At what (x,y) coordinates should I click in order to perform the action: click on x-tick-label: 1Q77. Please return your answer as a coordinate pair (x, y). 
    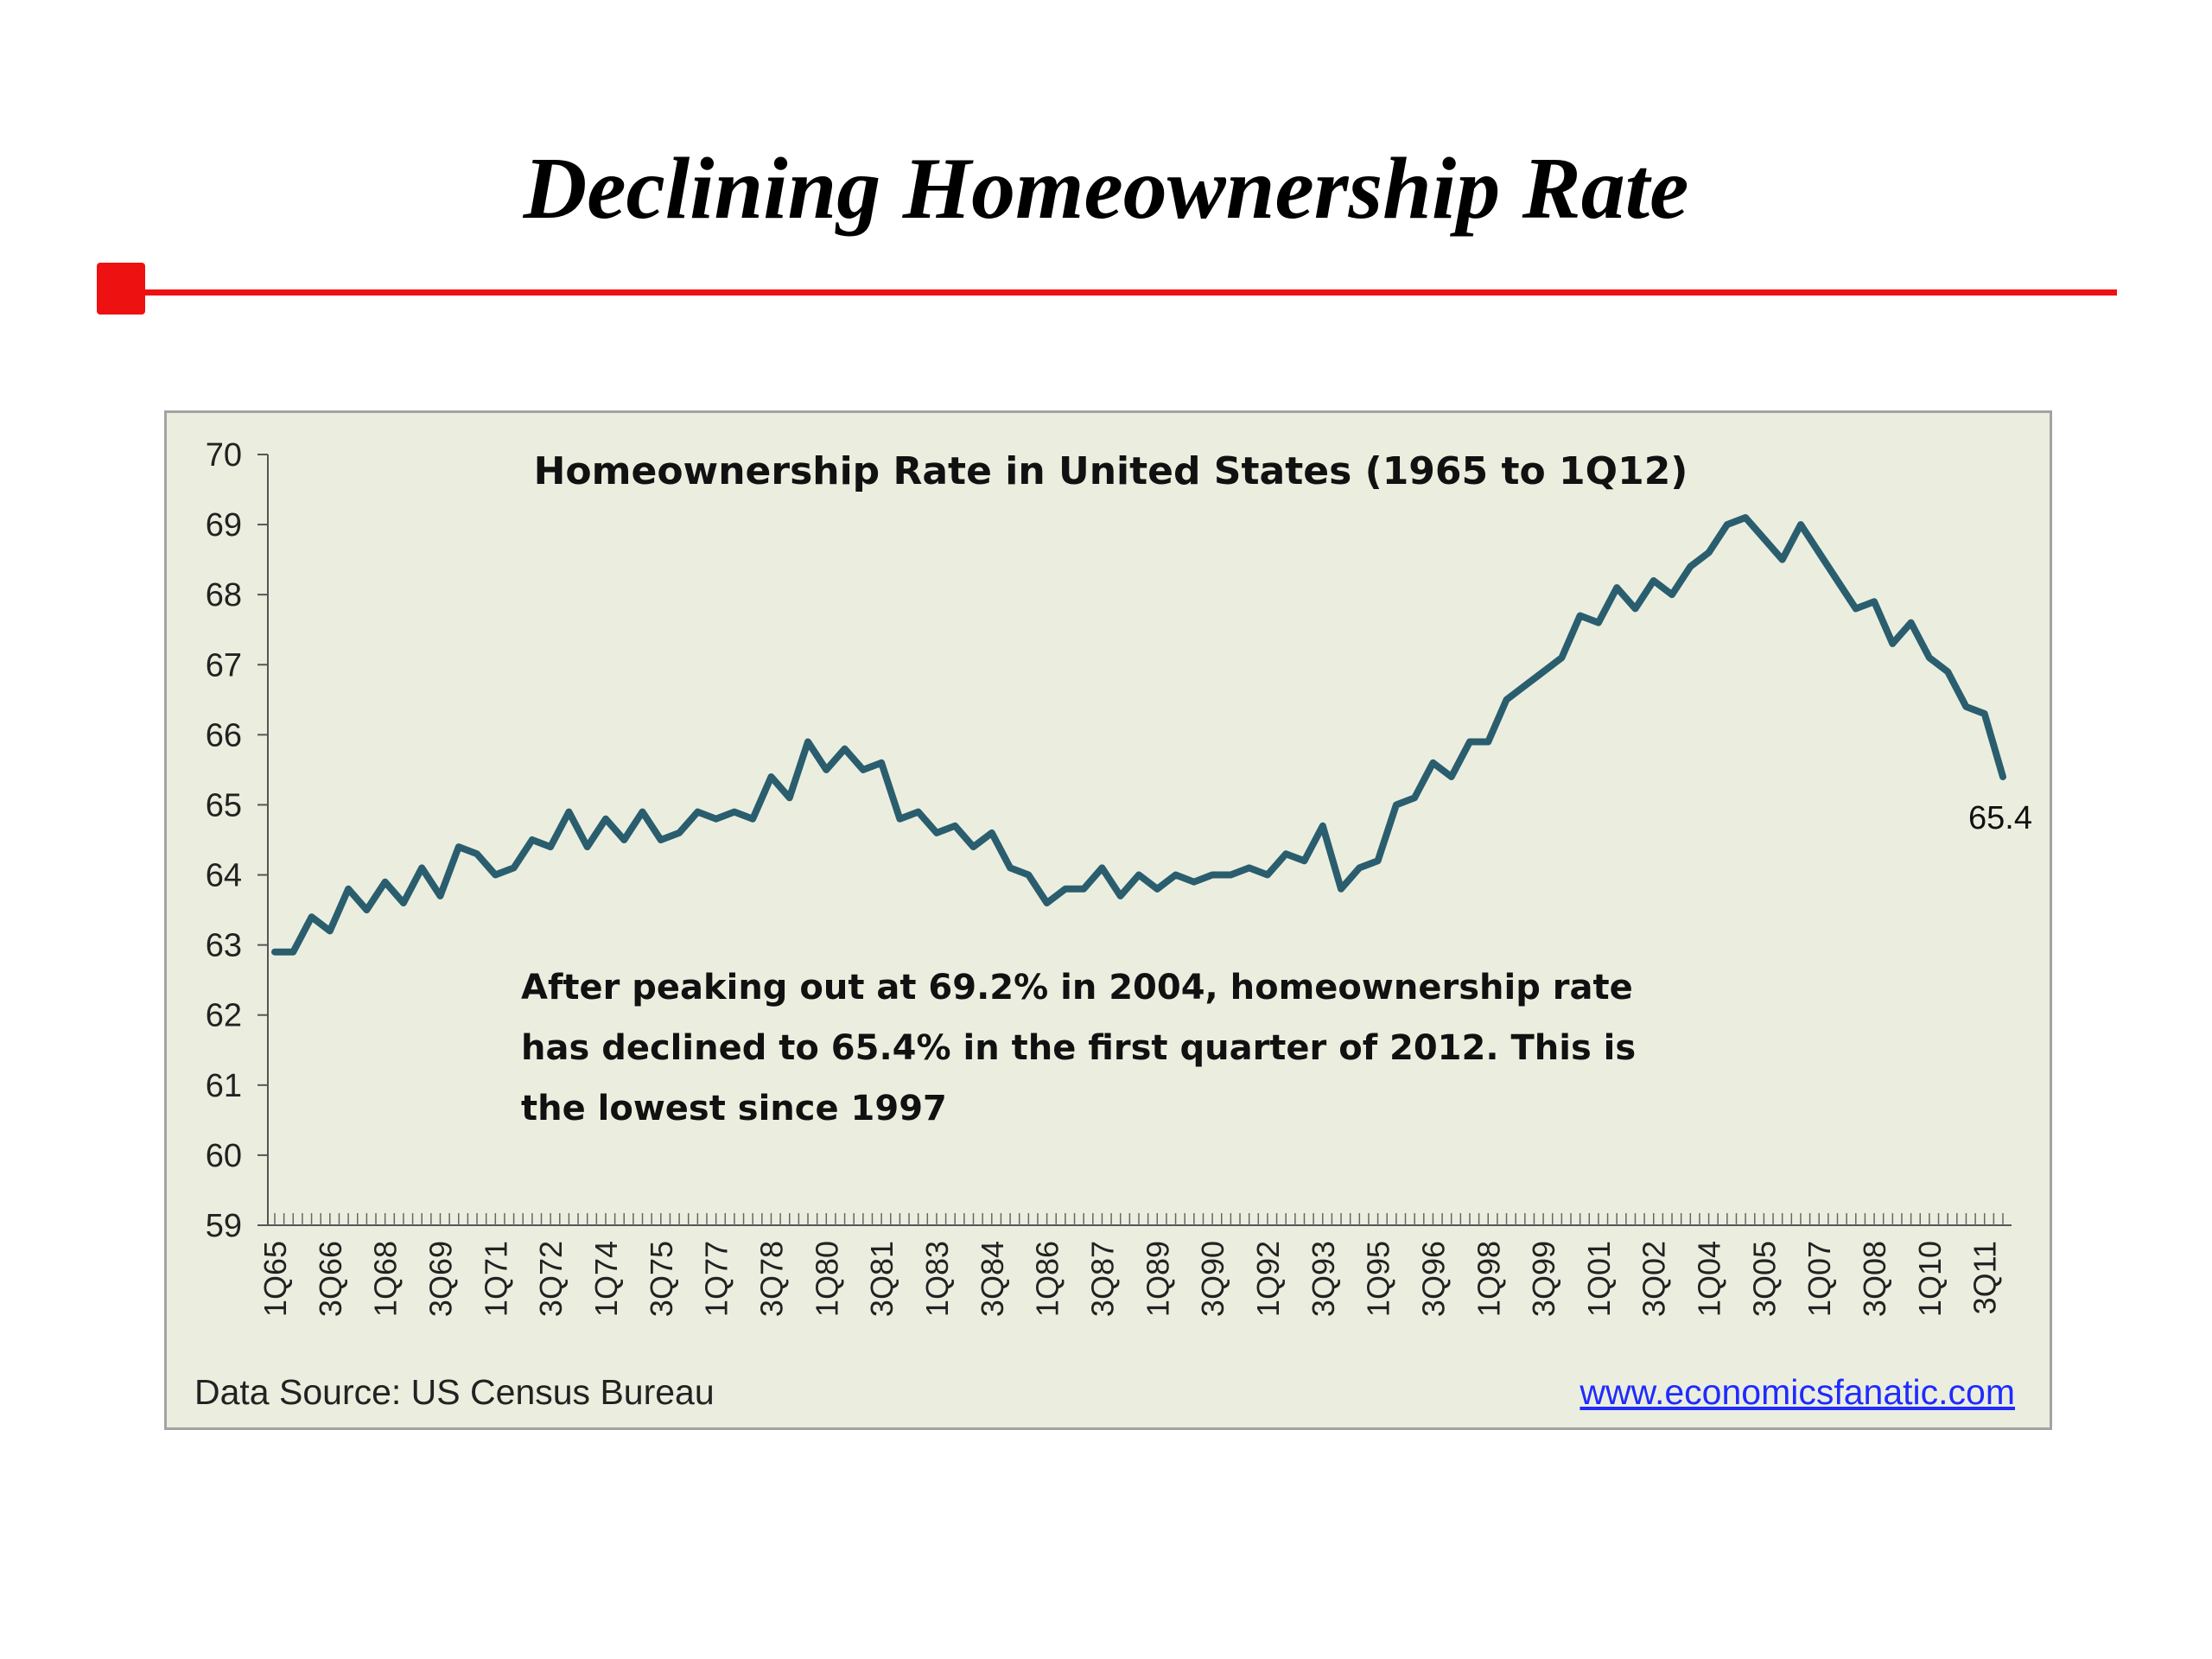
    Looking at the image, I should click on (716, 1279).